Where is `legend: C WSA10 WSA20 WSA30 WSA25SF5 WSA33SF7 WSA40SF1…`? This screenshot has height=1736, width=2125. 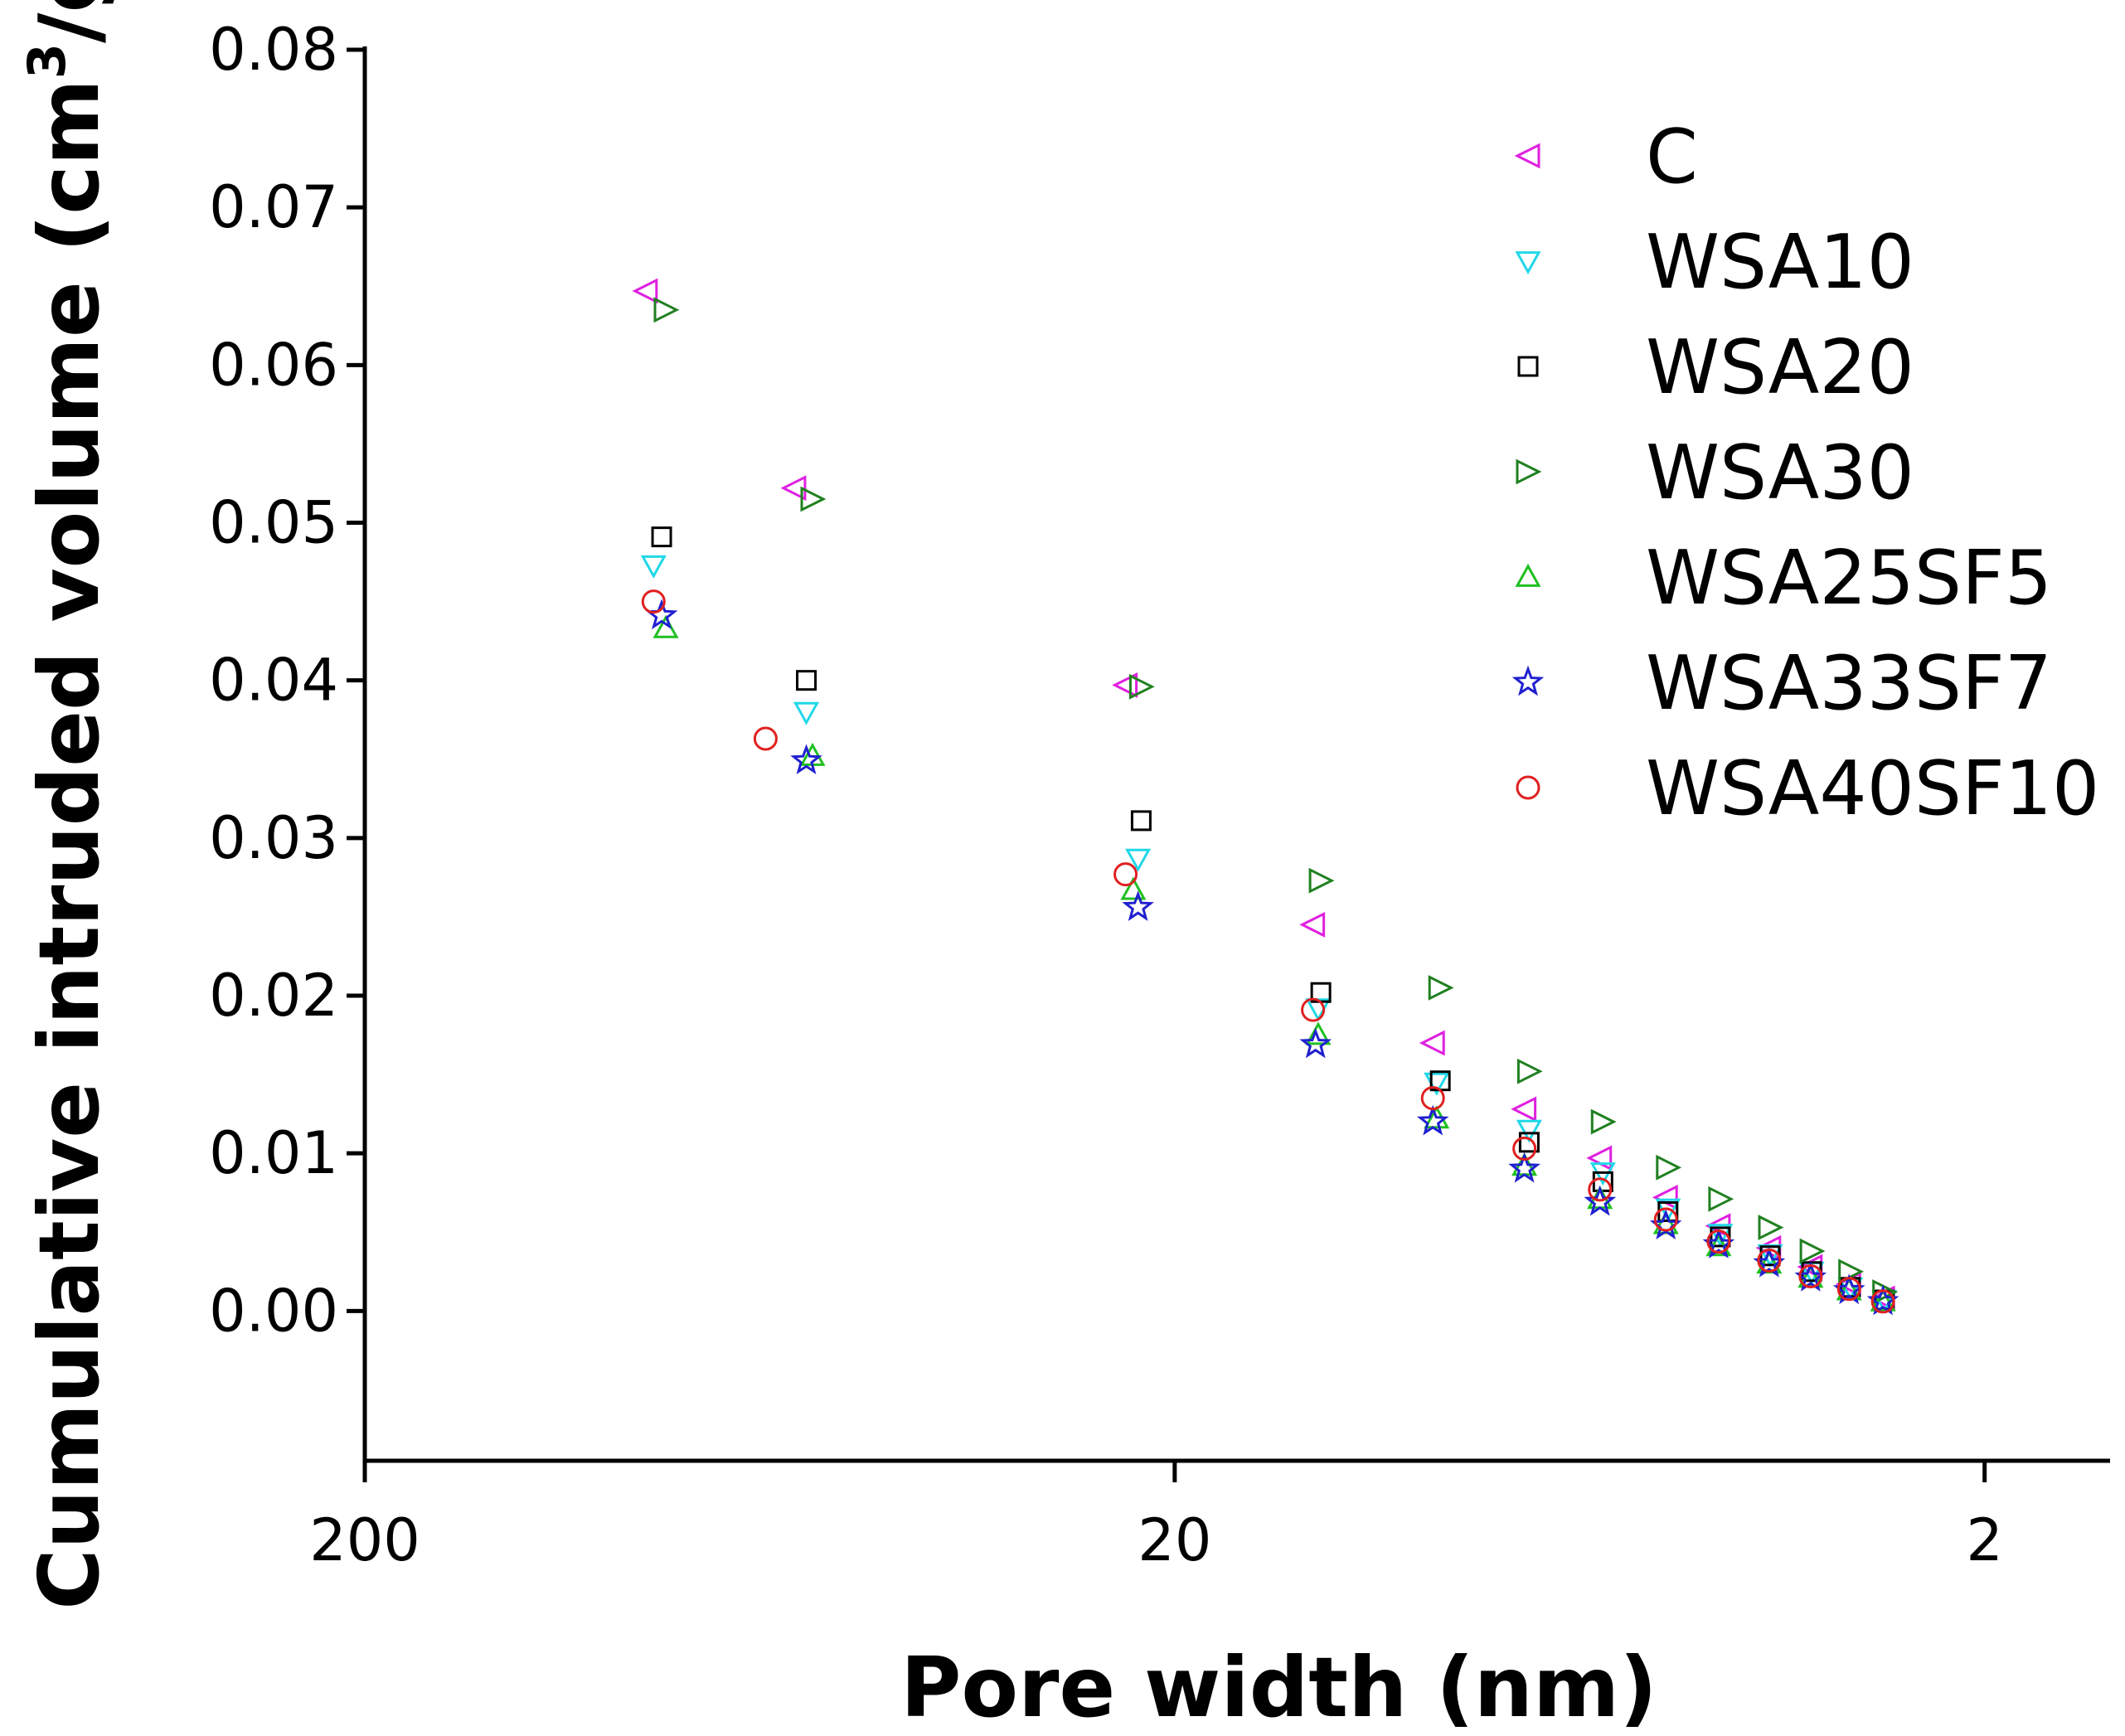
legend: C WSA10 WSA20 WSA30 WSA25SF5 WSA33SF7 WSA40SF1… is located at coordinates (1805, 473).